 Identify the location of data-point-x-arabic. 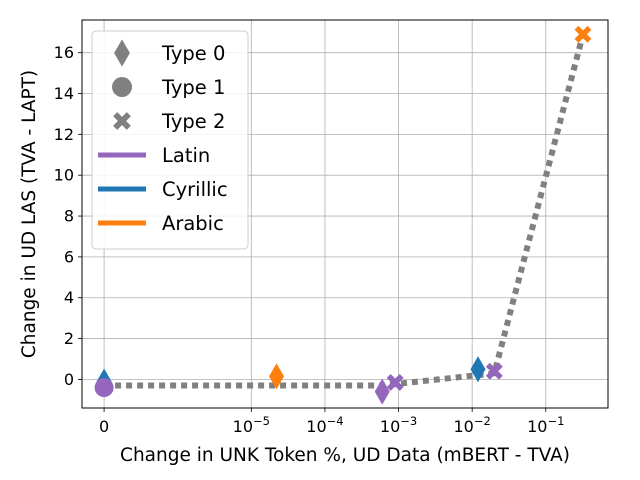
(583, 34).